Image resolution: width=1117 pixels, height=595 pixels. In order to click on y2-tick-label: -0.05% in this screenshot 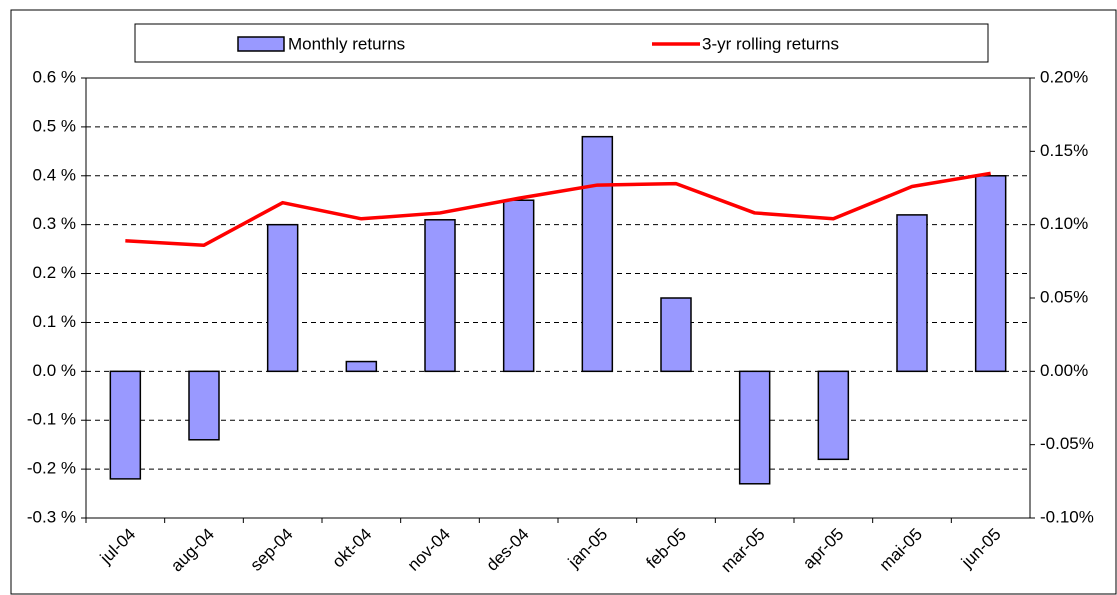, I will do `click(1067, 443)`.